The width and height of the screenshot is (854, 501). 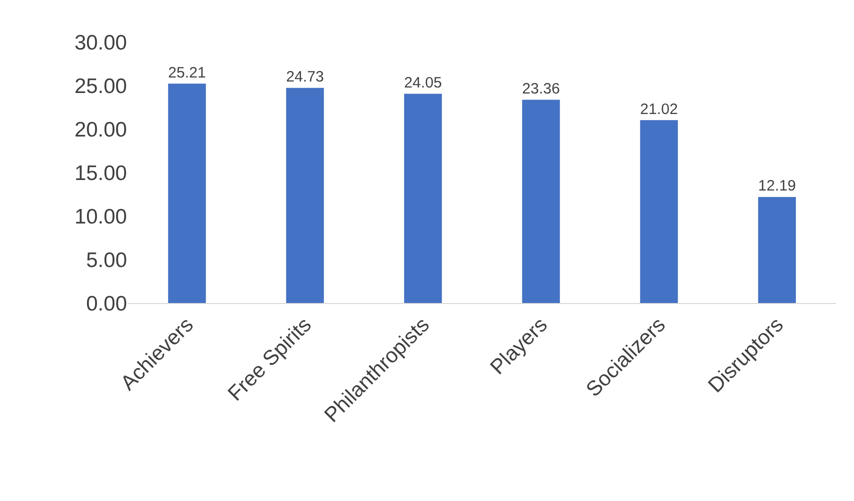 What do you see at coordinates (777, 186) in the screenshot?
I see `data-label: 12.19` at bounding box center [777, 186].